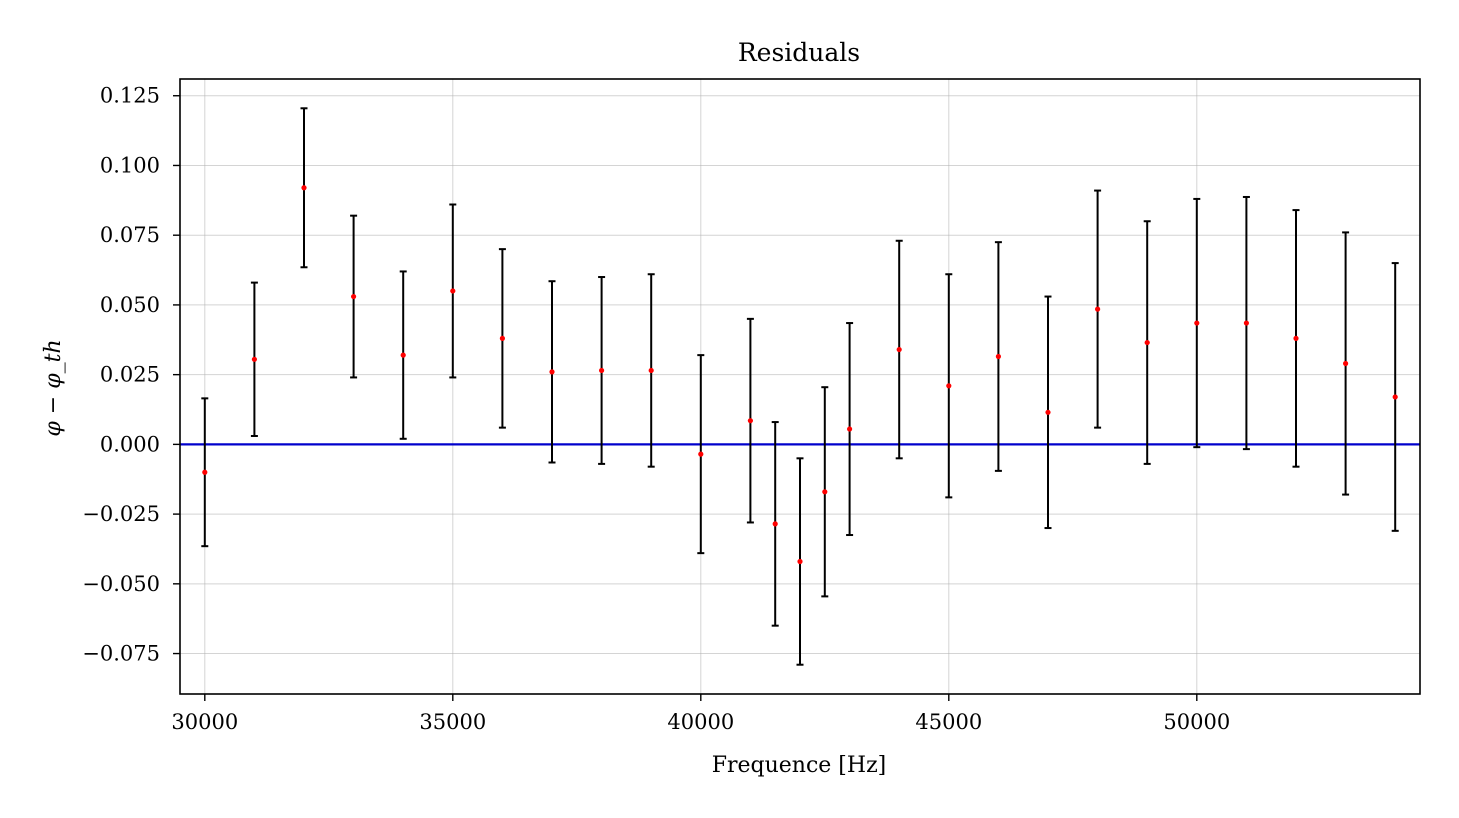 The image size is (1459, 818). Describe the element at coordinates (948, 722) in the screenshot. I see `x-tick-label: 45000` at that location.